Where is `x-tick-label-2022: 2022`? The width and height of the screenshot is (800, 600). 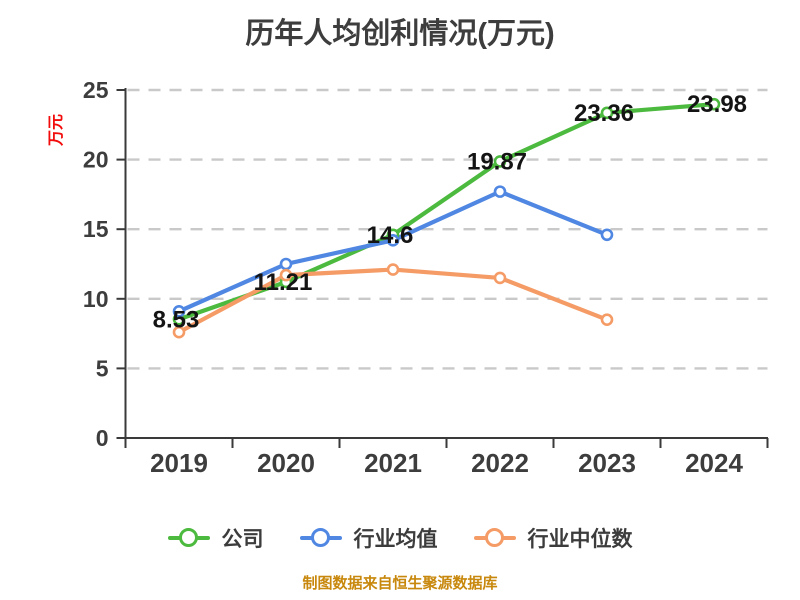 x-tick-label-2022: 2022 is located at coordinates (500, 463).